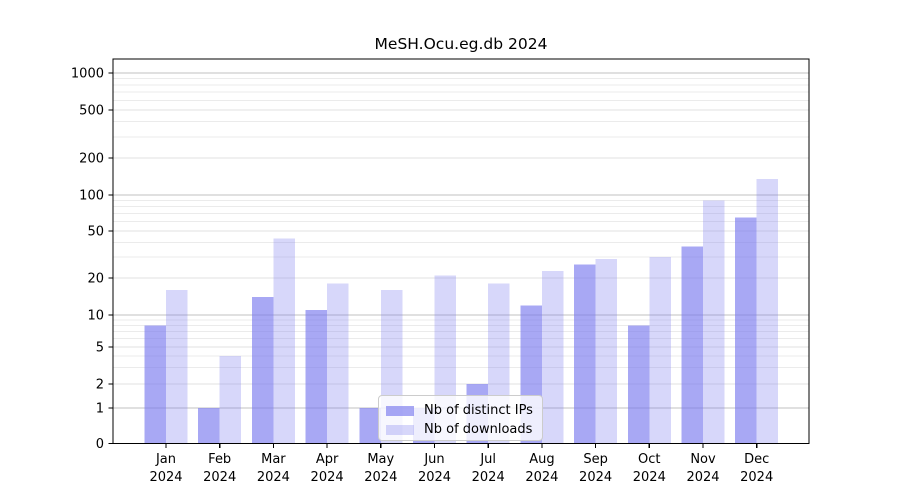  Describe the element at coordinates (714, 322) in the screenshot. I see `bar-downloads-nov` at that location.